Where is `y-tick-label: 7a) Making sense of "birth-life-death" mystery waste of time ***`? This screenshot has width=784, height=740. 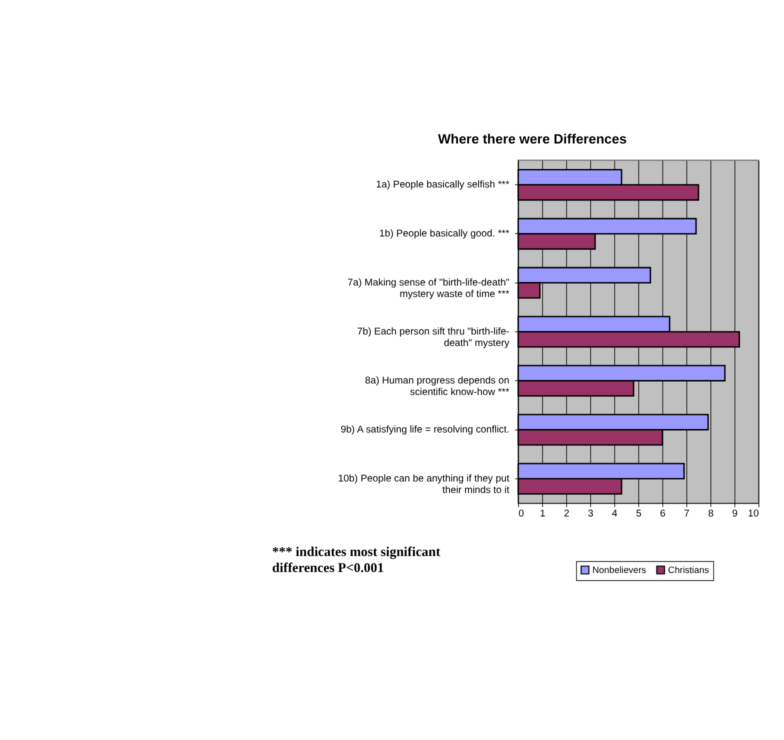 y-tick-label: 7a) Making sense of "birth-life-death" mystery waste of time *** is located at coordinates (429, 289).